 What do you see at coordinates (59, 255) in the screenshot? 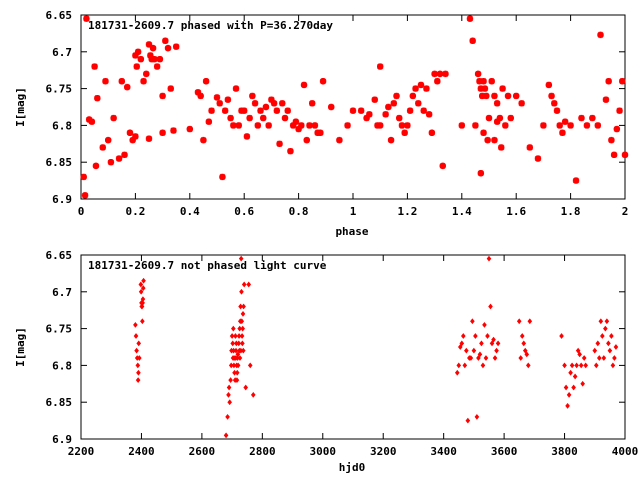
I see `y-tick-label: 6.65` at bounding box center [59, 255].